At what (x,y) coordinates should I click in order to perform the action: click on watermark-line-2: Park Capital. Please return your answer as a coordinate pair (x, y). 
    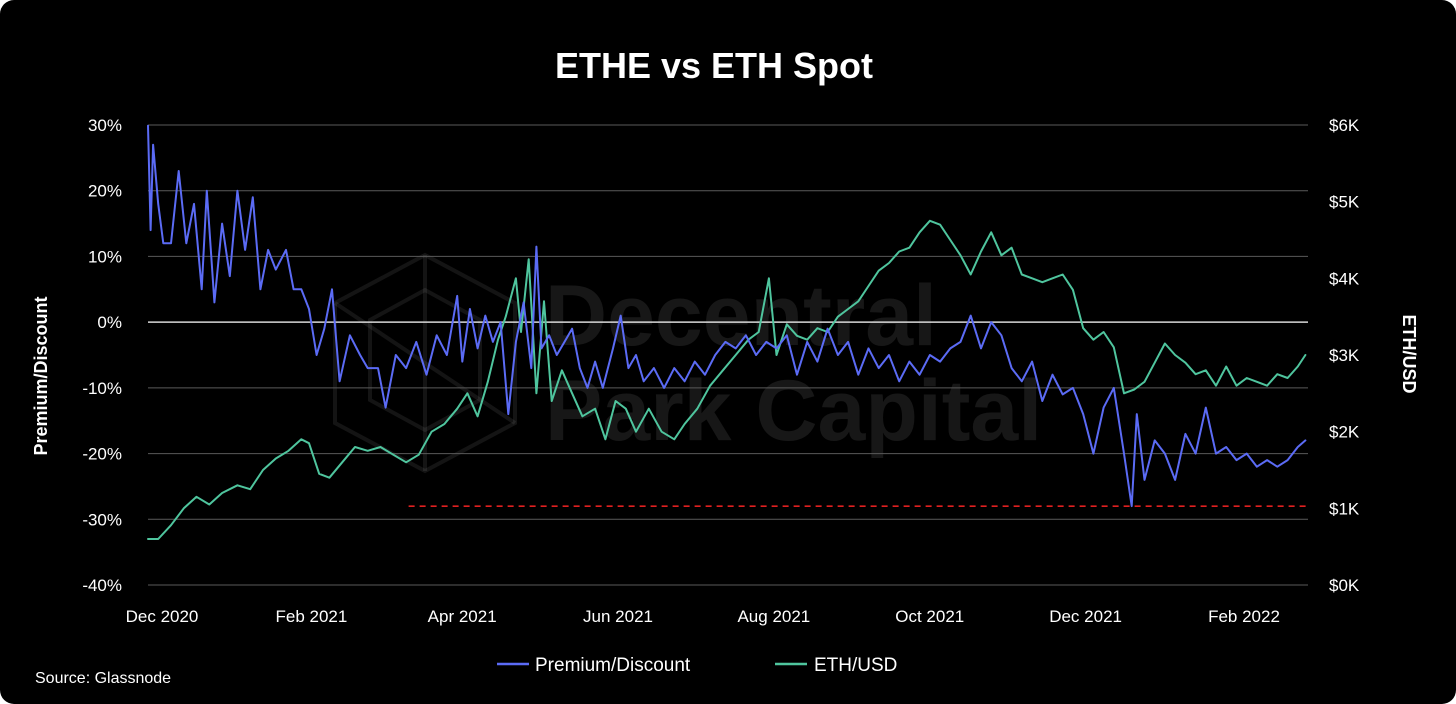
    Looking at the image, I should click on (793, 411).